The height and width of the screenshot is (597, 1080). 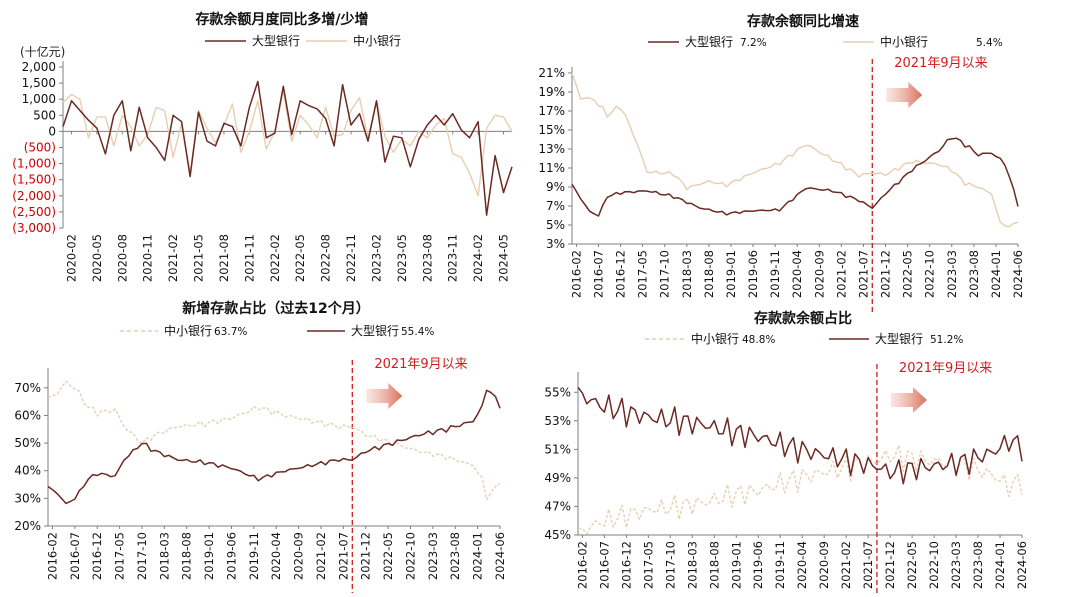 What do you see at coordinates (40, 148) in the screenshot?
I see `y-tick-label: (500)` at bounding box center [40, 148].